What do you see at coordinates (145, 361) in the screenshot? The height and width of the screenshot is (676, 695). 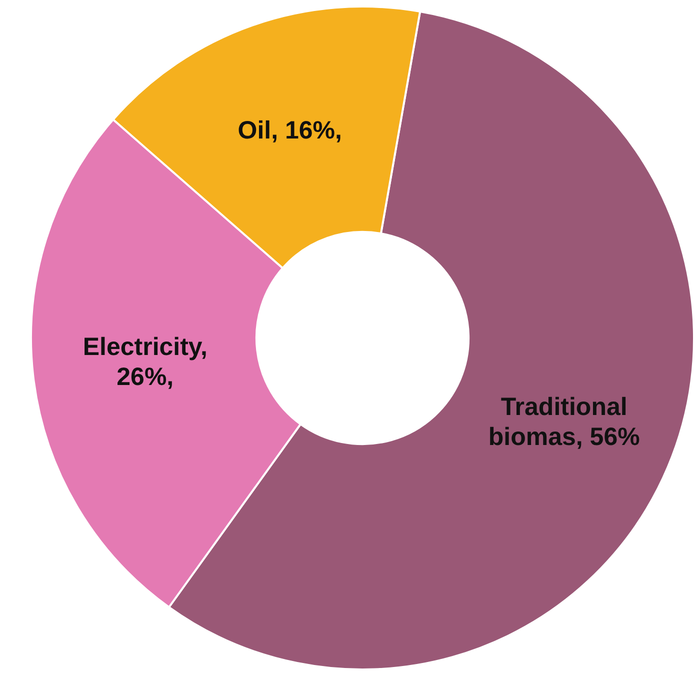 I see `slice-label: Electricity, 26%,` at bounding box center [145, 361].